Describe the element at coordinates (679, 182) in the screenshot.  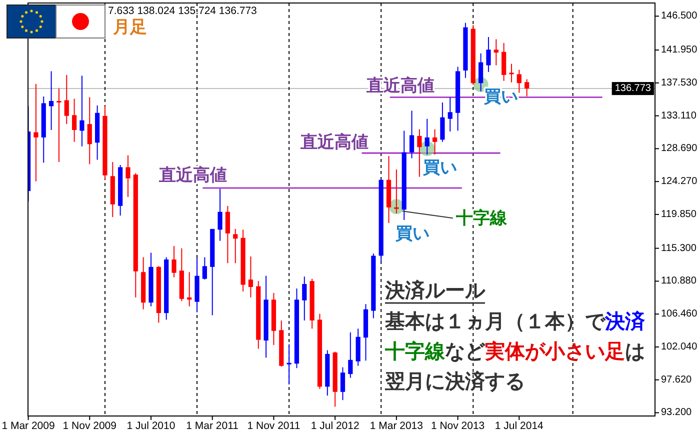
I see `y-tick-label: 124.270` at that location.